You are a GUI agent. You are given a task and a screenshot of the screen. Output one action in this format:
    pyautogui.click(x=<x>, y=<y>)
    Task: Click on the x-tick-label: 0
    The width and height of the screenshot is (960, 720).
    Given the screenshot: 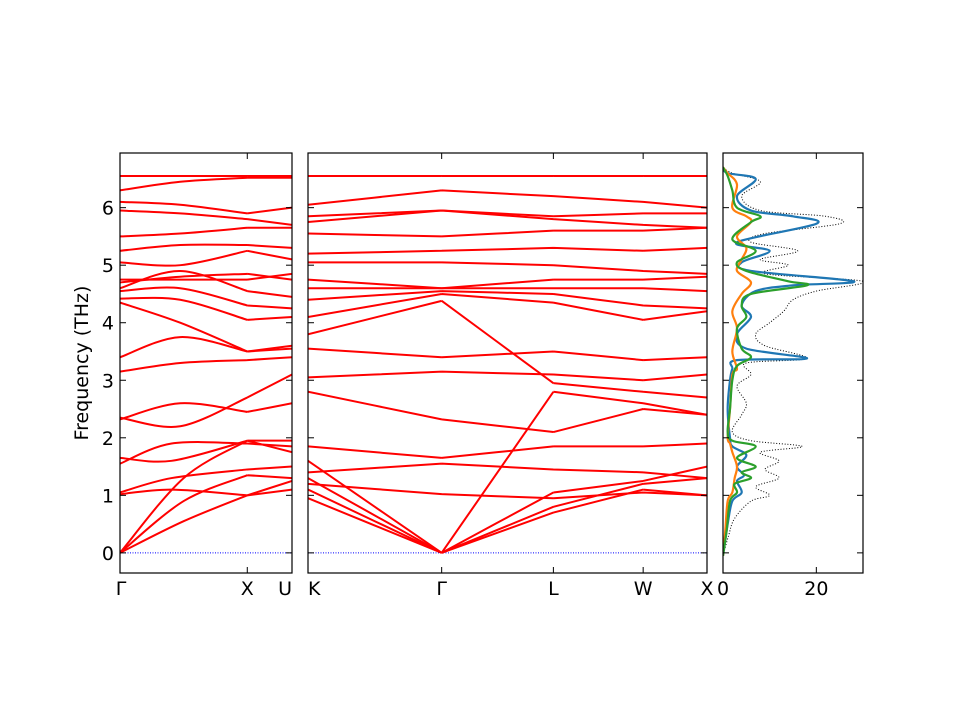 What is the action you would take?
    pyautogui.click(x=723, y=589)
    